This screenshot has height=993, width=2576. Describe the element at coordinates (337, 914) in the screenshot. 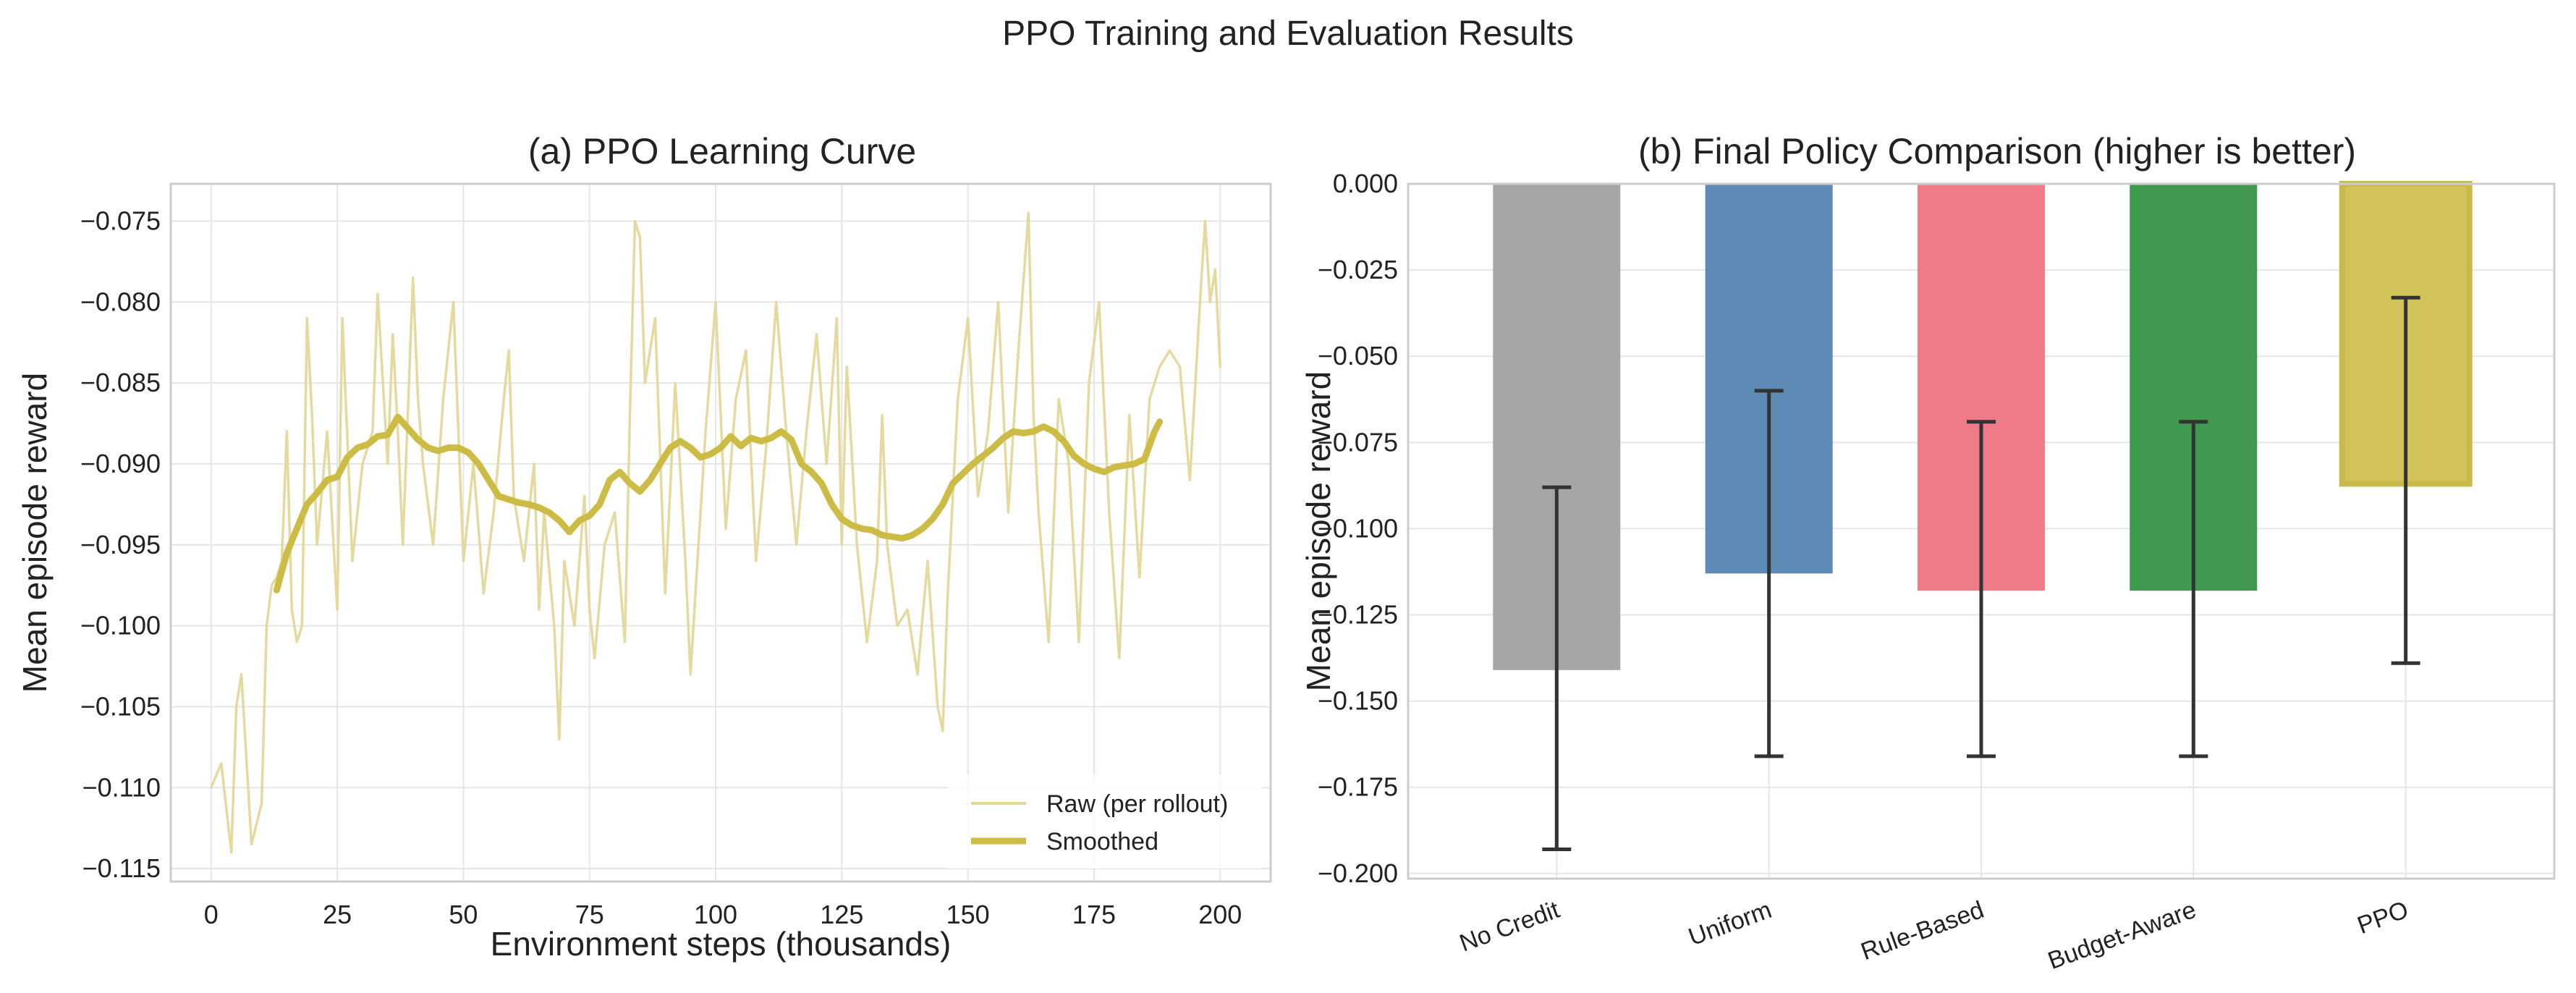

I see `x-tick-label: 25` at that location.